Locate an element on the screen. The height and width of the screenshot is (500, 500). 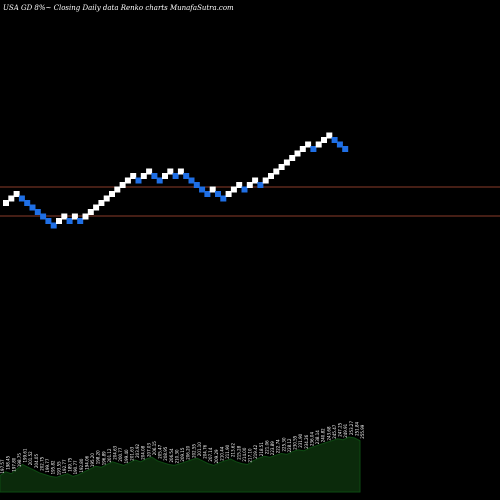
price-label: 194.06 is located at coordinates (86, 462).